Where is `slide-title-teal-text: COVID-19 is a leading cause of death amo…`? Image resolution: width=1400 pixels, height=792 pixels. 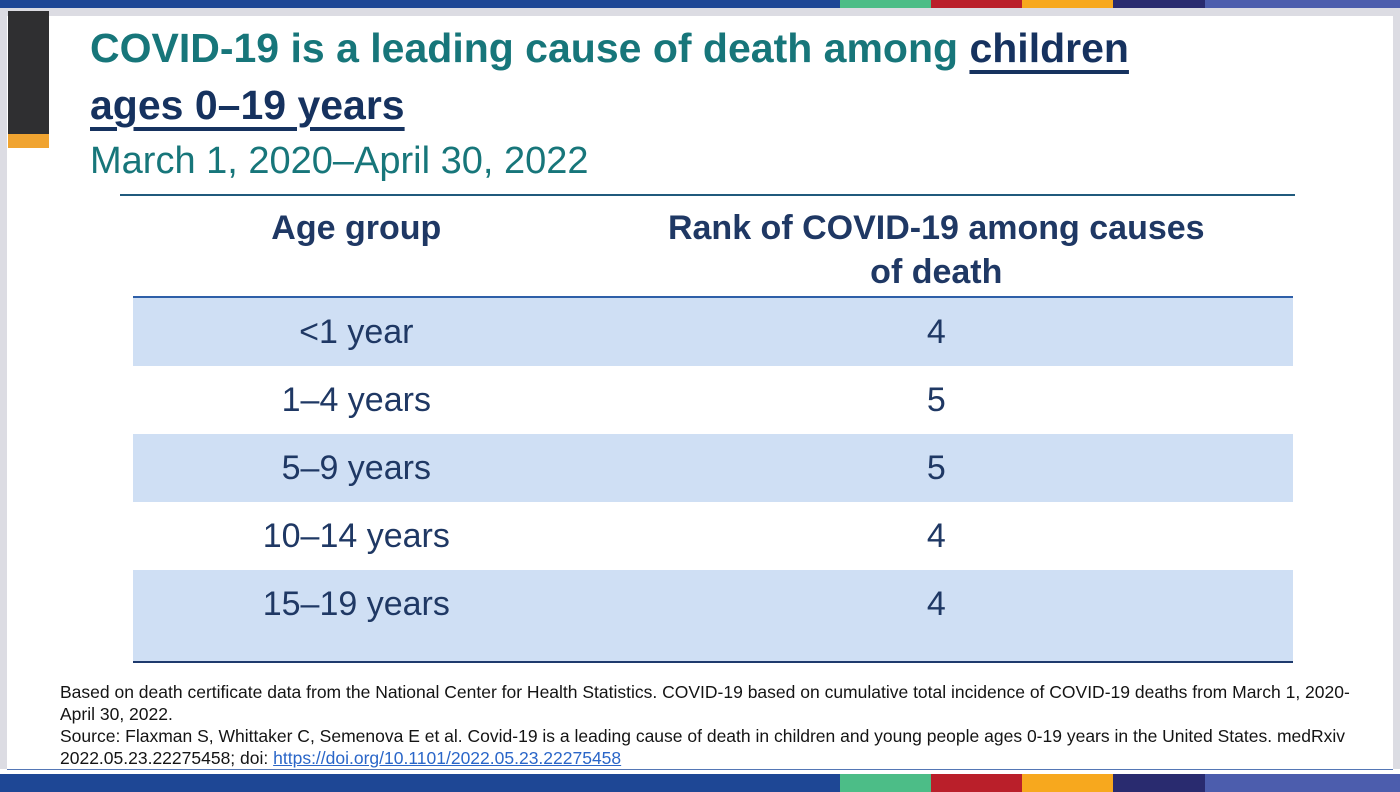
slide-title-teal-text: COVID-19 is a leading cause of death amo… is located at coordinates (524, 48).